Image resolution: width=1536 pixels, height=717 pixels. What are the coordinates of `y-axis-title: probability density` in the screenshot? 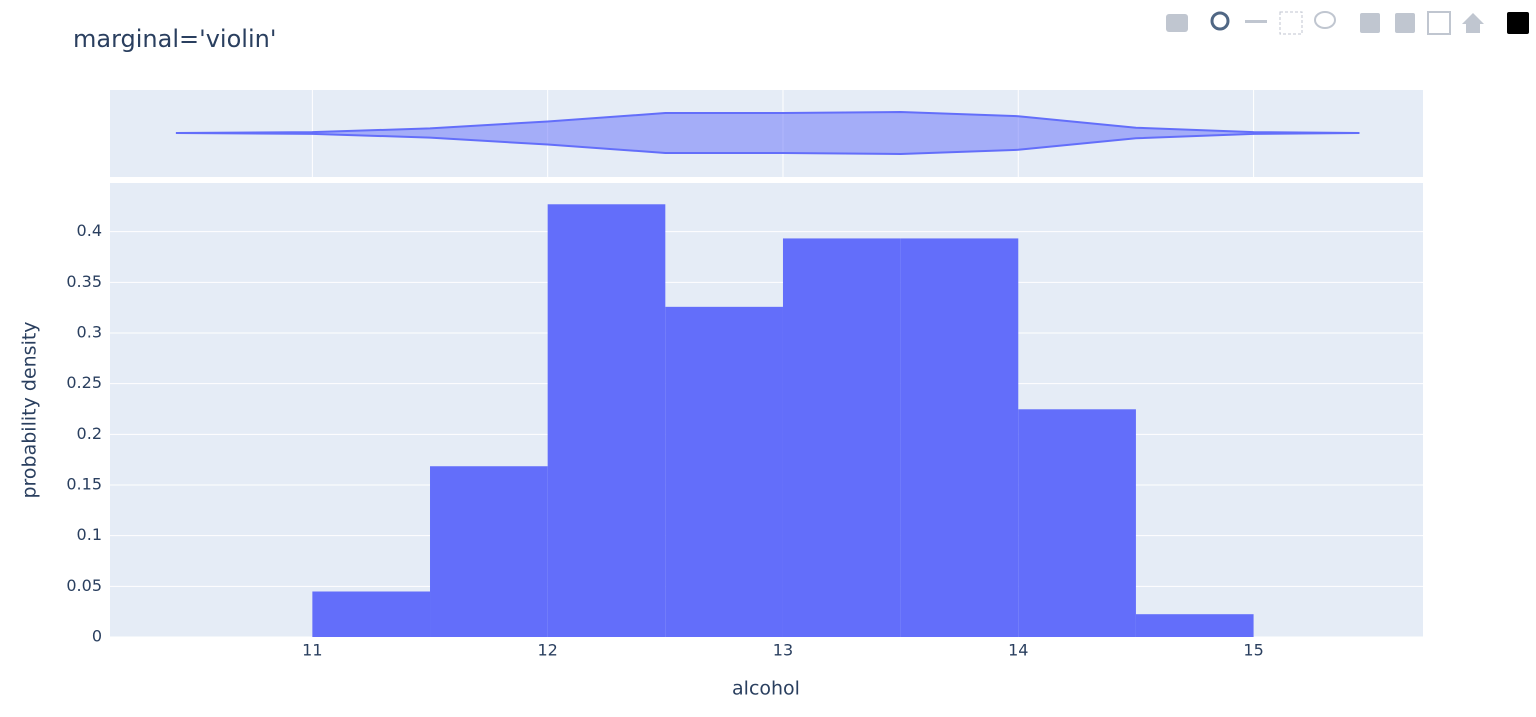 It's located at (30, 409).